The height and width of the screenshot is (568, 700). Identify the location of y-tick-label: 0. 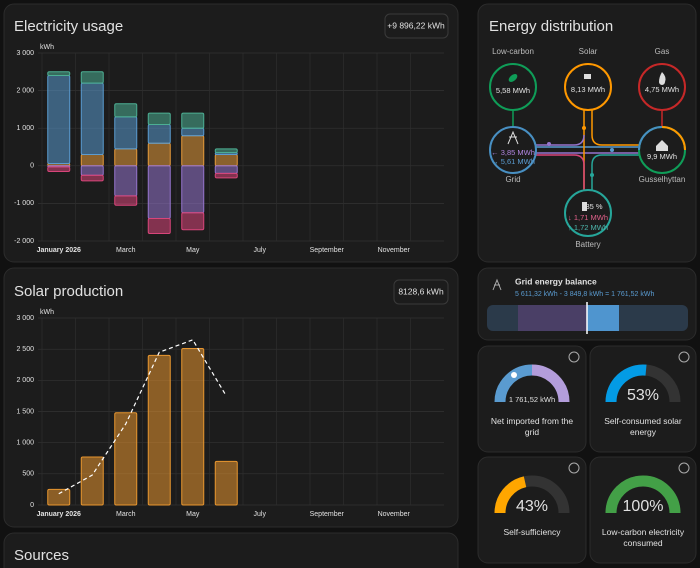
(32, 505).